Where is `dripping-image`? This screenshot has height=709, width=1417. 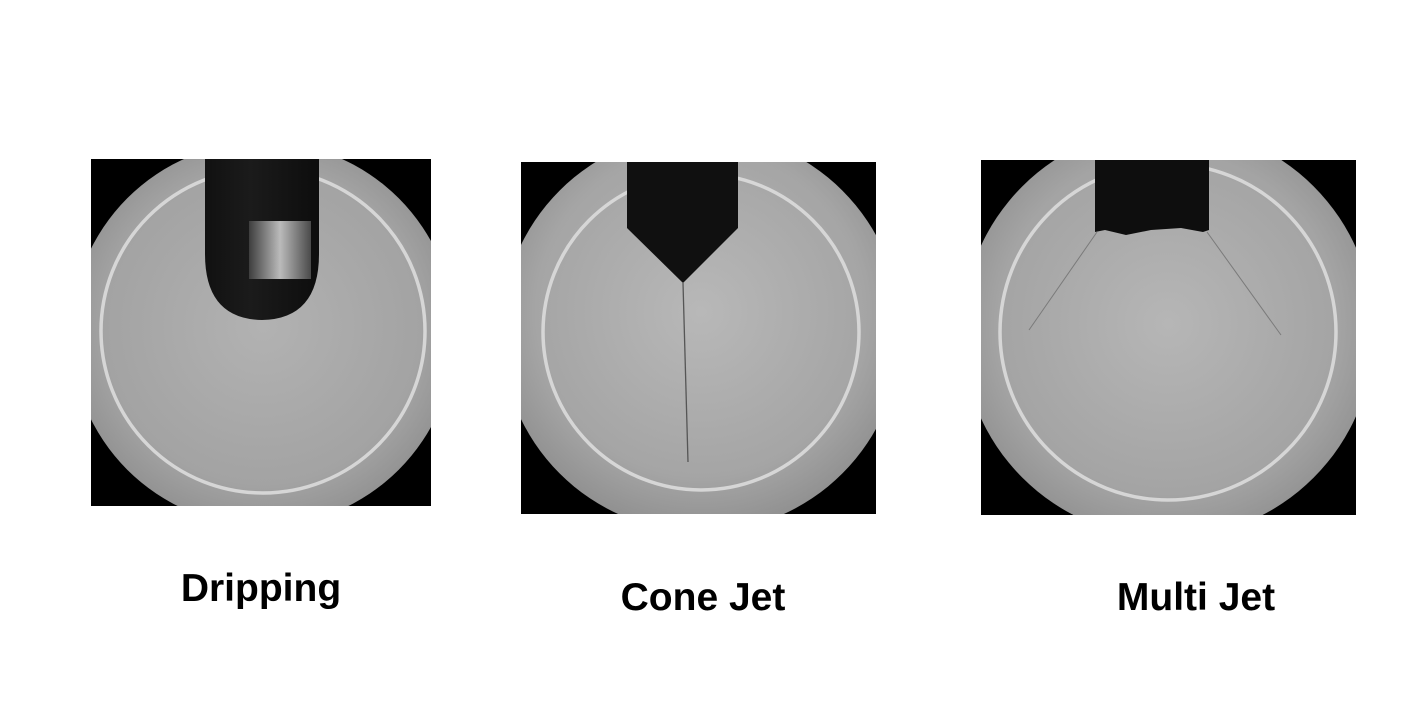 dripping-image is located at coordinates (261, 332).